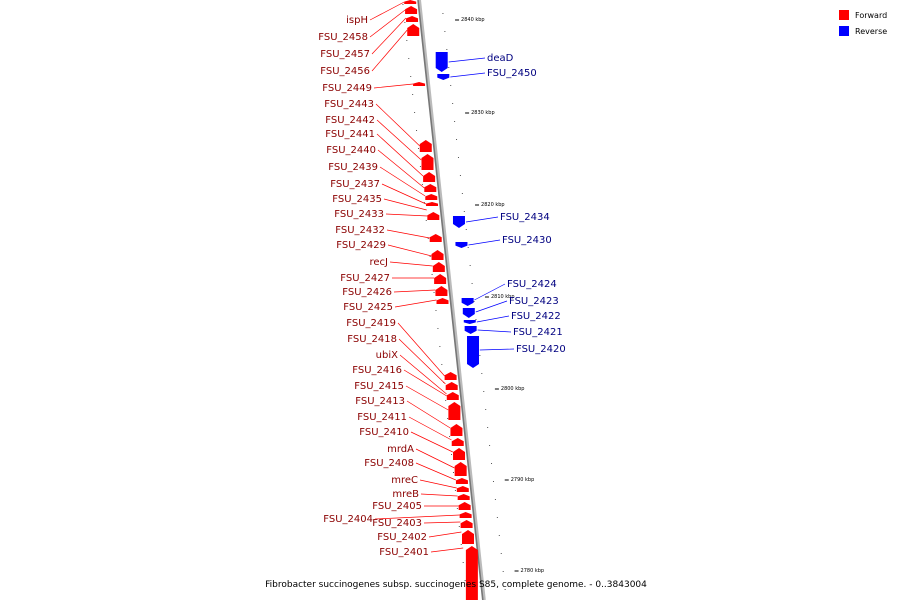 This screenshot has width=900, height=600. I want to click on legend-reverse-label: Reverse, so click(871, 31).